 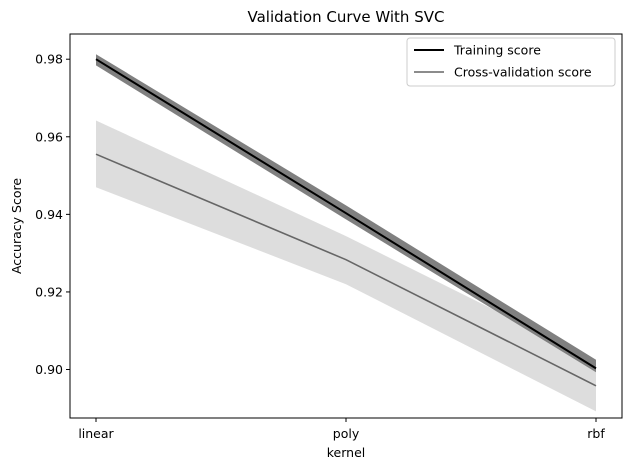 What do you see at coordinates (596, 433) in the screenshot?
I see `x-tick-label: rbf` at bounding box center [596, 433].